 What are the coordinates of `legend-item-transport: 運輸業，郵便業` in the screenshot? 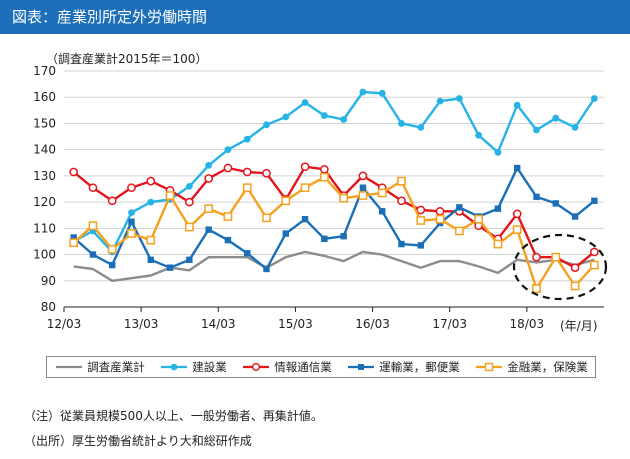 It's located at (403, 367).